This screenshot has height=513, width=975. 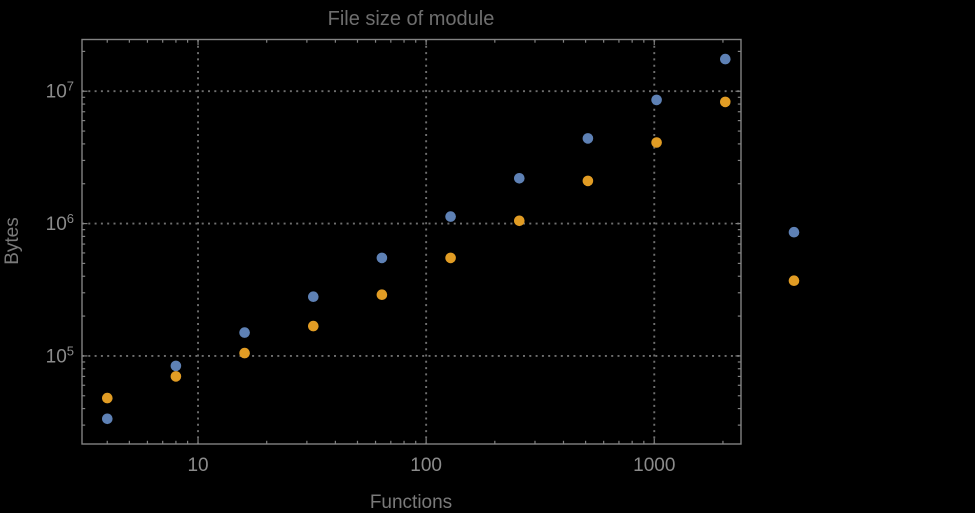 What do you see at coordinates (654, 465) in the screenshot?
I see `x-tick-label: 1000` at bounding box center [654, 465].